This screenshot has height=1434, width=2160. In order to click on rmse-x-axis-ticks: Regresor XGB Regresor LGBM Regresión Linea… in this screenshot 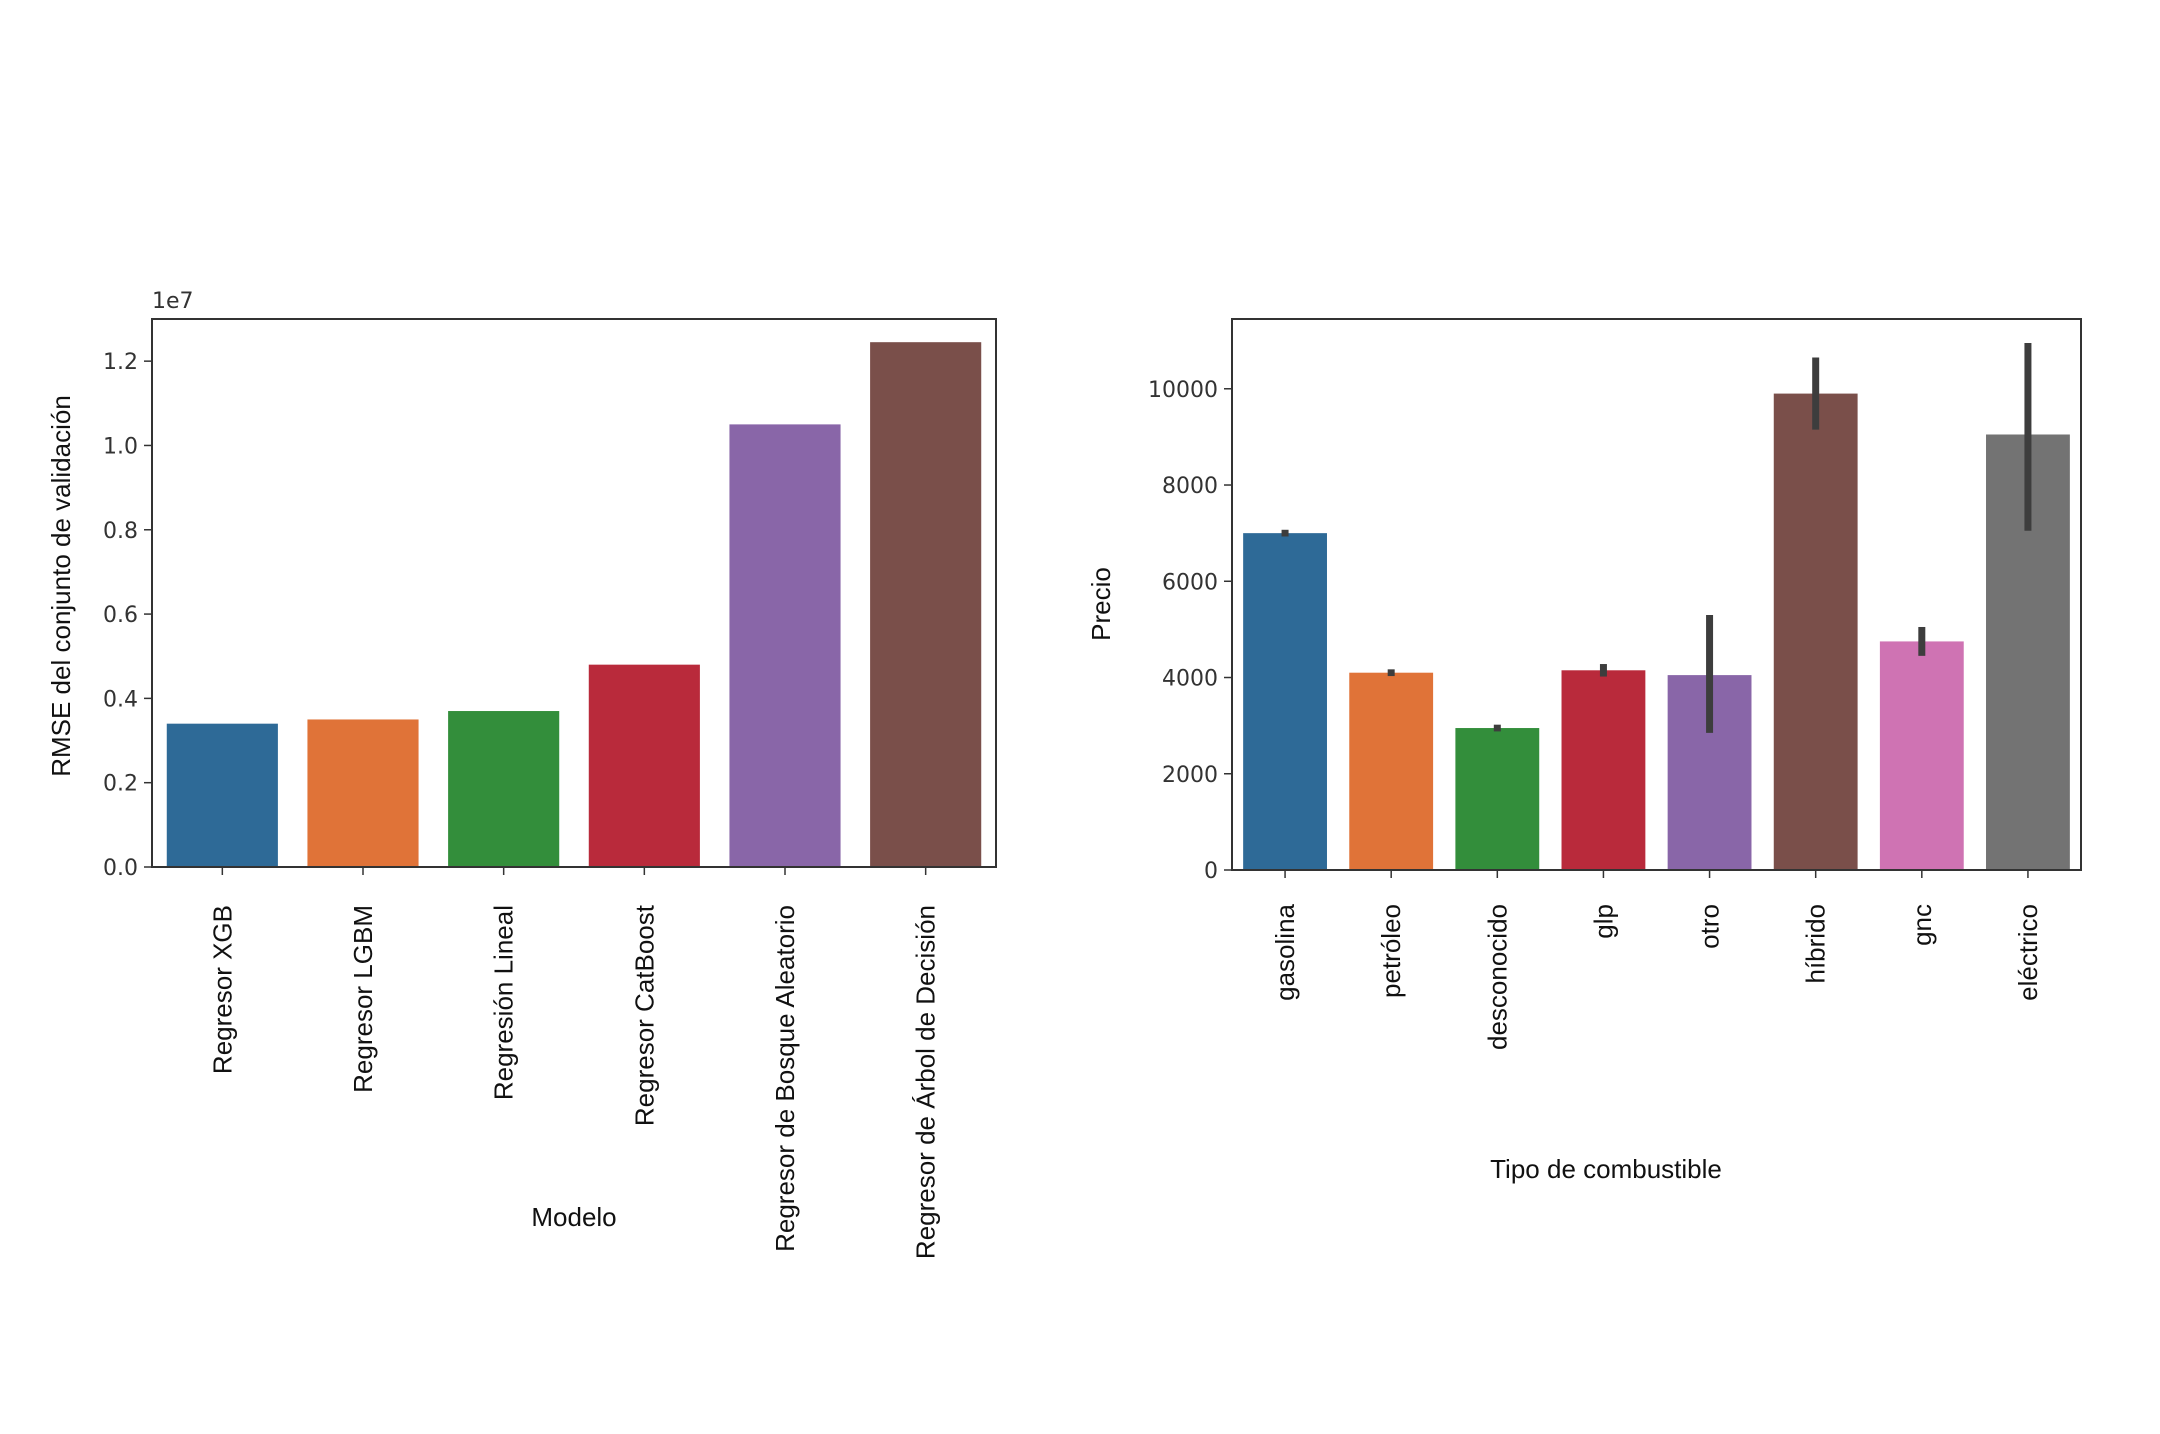, I will do `click(574, 1063)`.